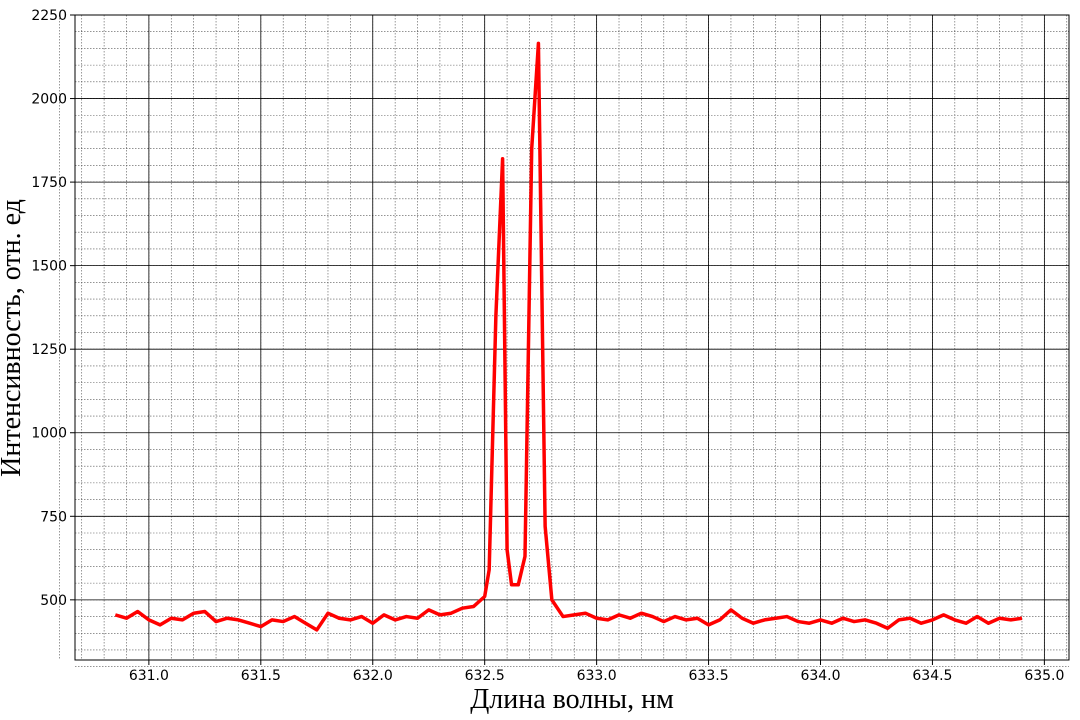  Describe the element at coordinates (49, 183) in the screenshot. I see `y-tick-label: 1750` at that location.